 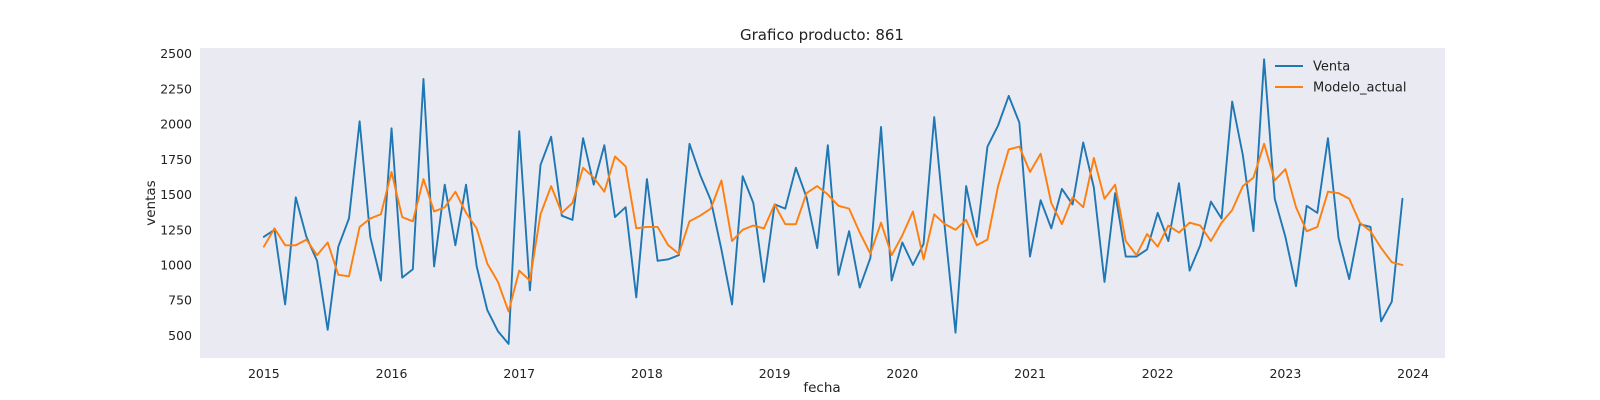 What do you see at coordinates (1360, 88) in the screenshot?
I see `legend-label: Modelo_actual` at bounding box center [1360, 88].